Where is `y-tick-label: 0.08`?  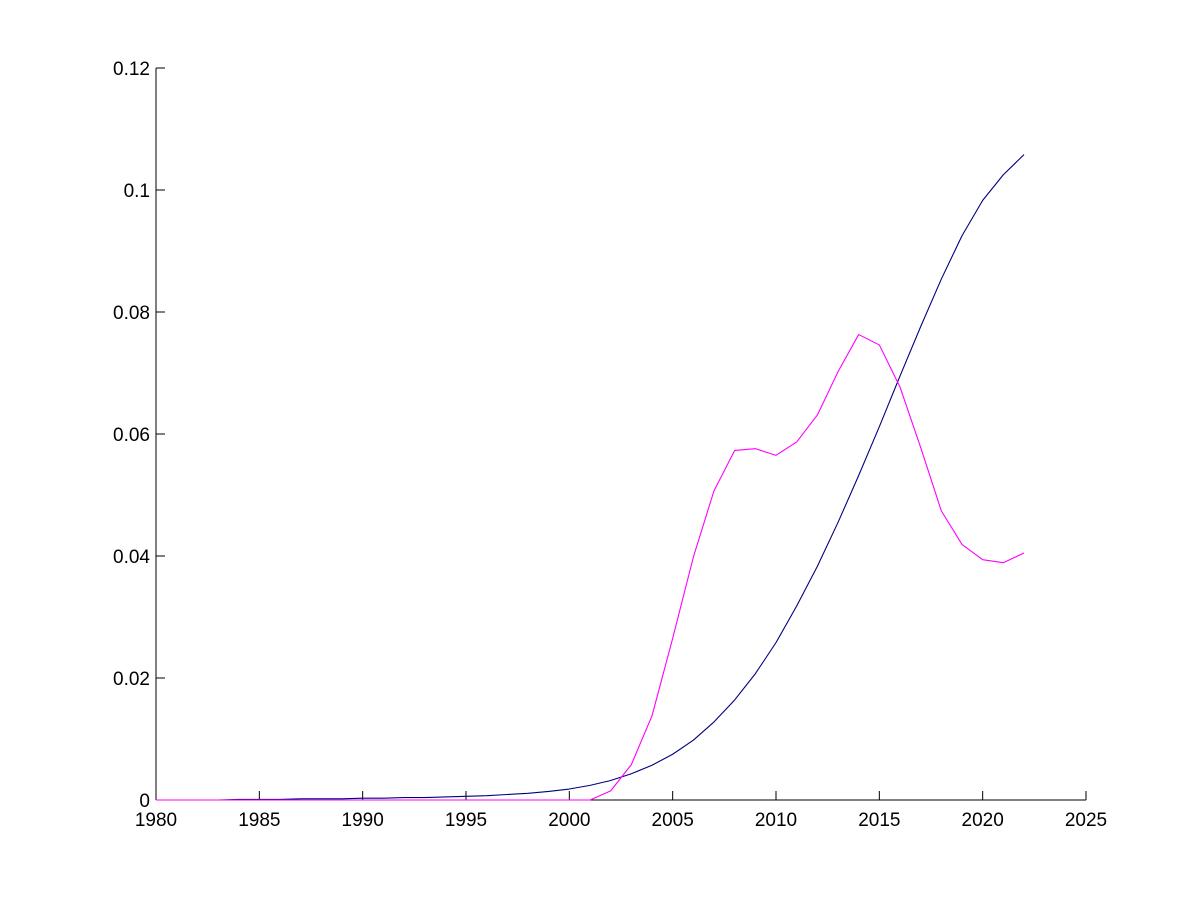 y-tick-label: 0.08 is located at coordinates (131, 313).